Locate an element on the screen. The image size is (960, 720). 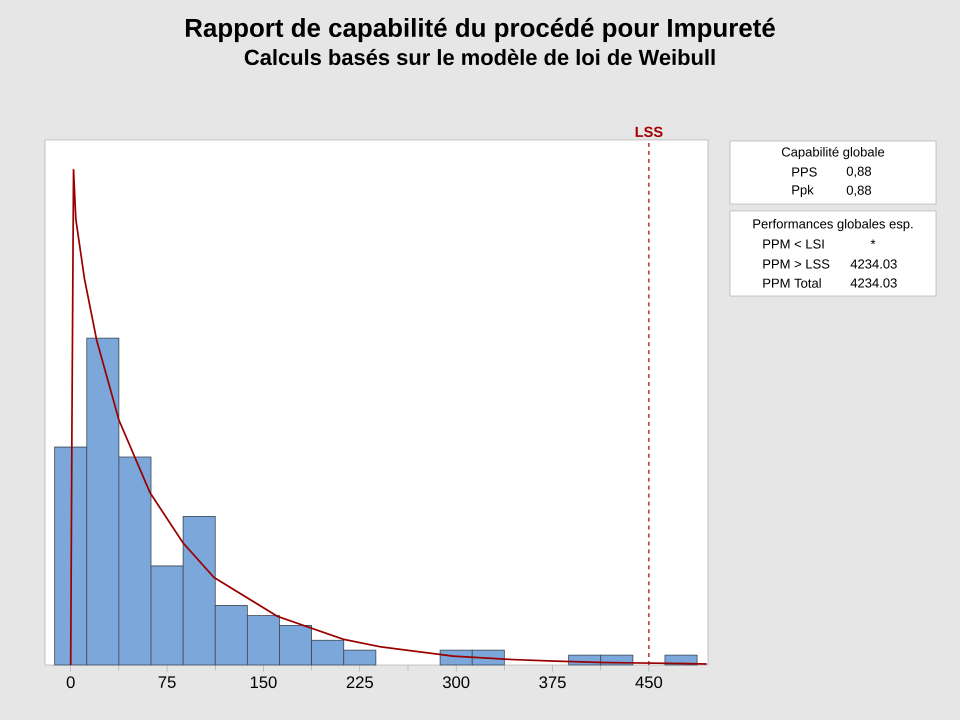
chart-title: Rapport de capabilité du procédé pour Impureté is located at coordinates (480, 30).